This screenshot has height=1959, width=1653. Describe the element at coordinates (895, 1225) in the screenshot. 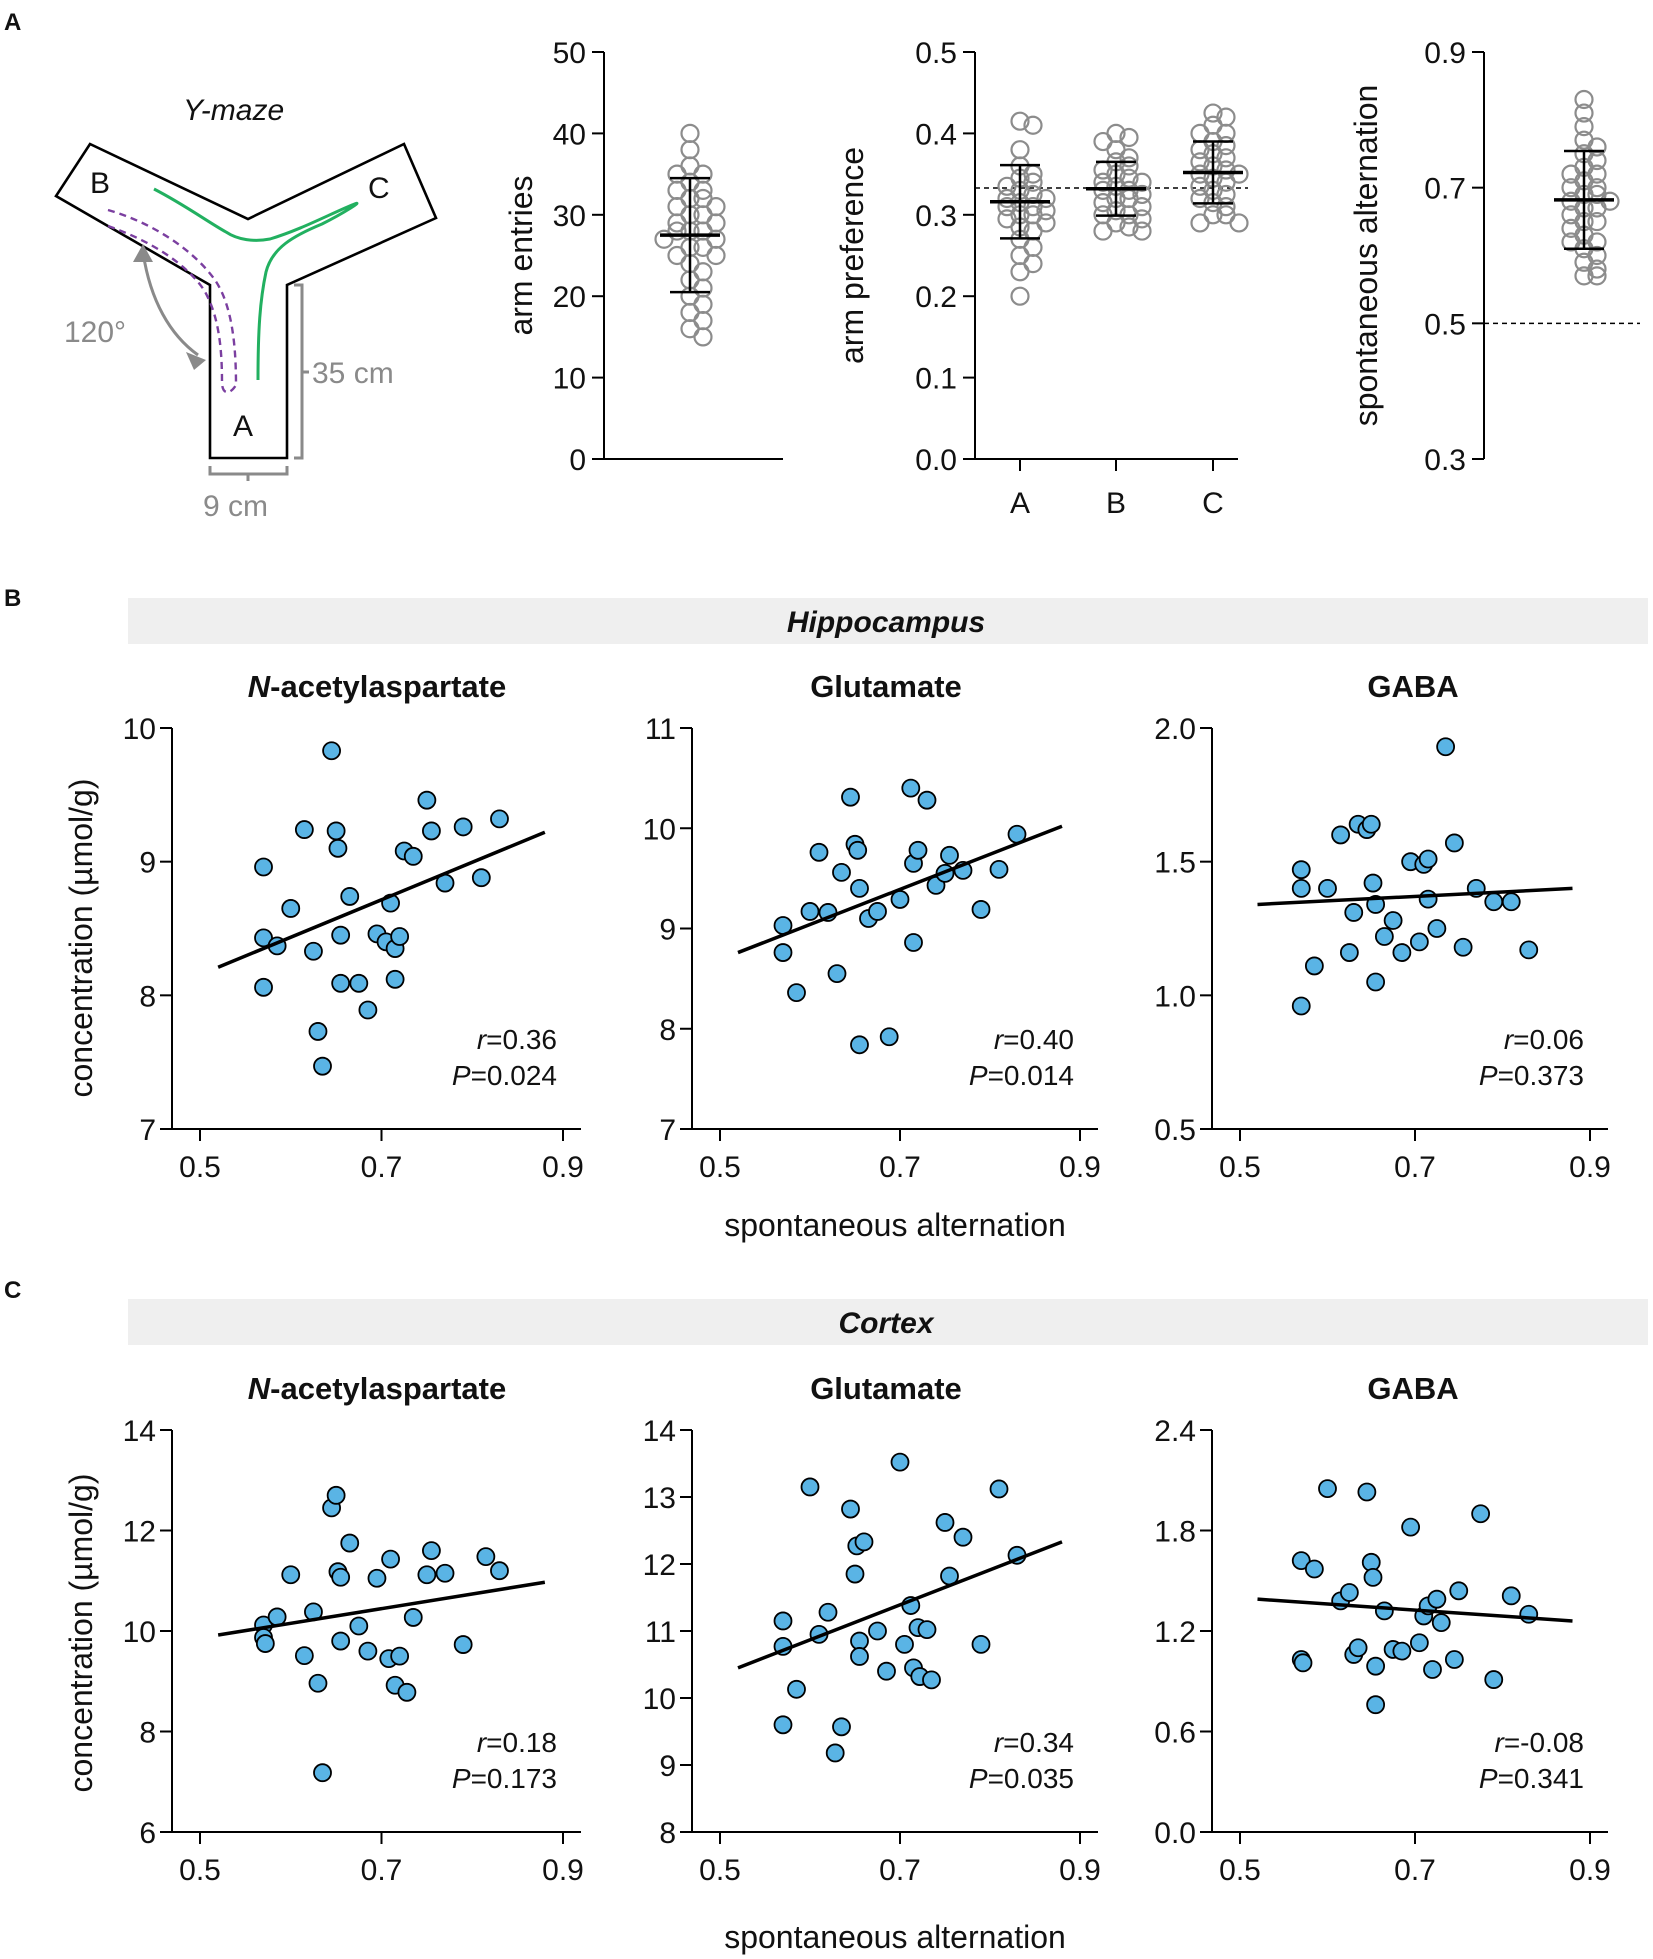

I see `row1-xlabel: spontaneous alternation` at that location.